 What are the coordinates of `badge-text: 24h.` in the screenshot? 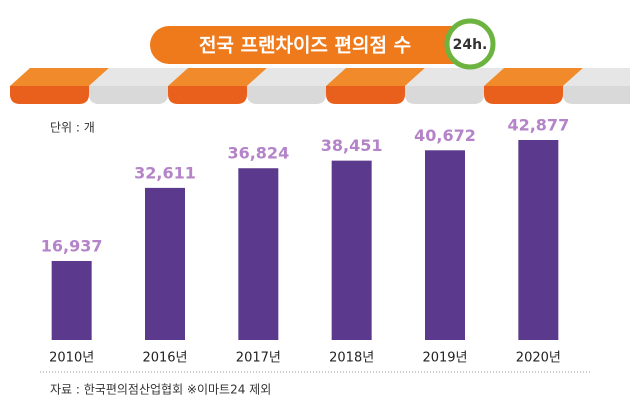 It's located at (470, 45).